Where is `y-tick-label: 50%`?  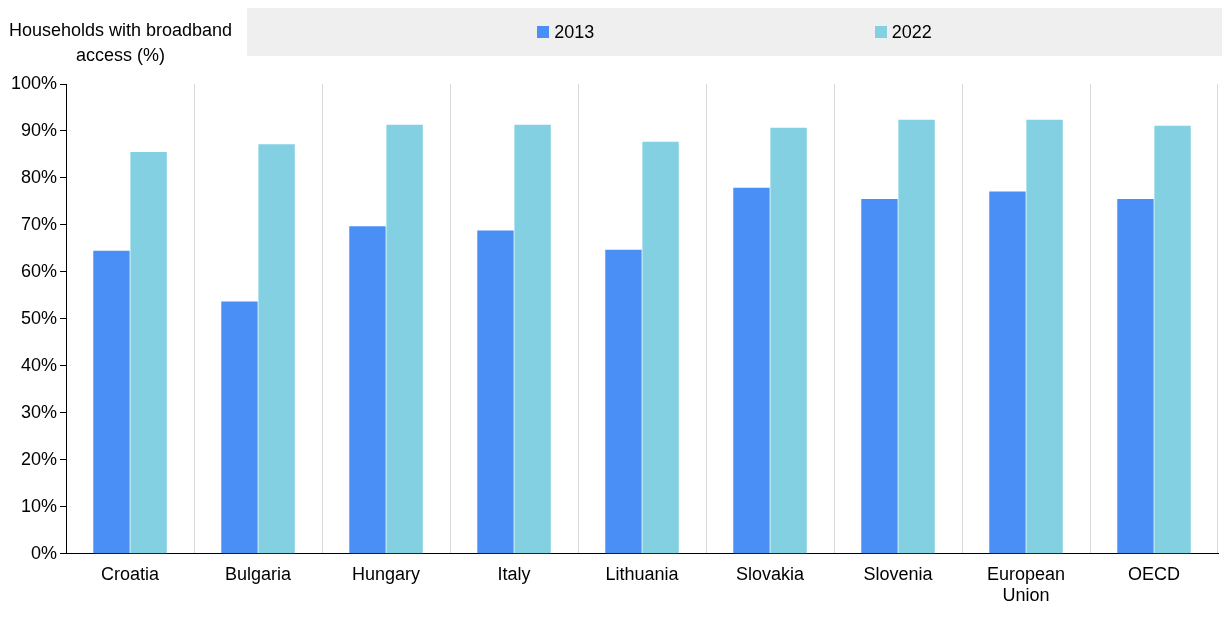 y-tick-label: 50% is located at coordinates (39, 317).